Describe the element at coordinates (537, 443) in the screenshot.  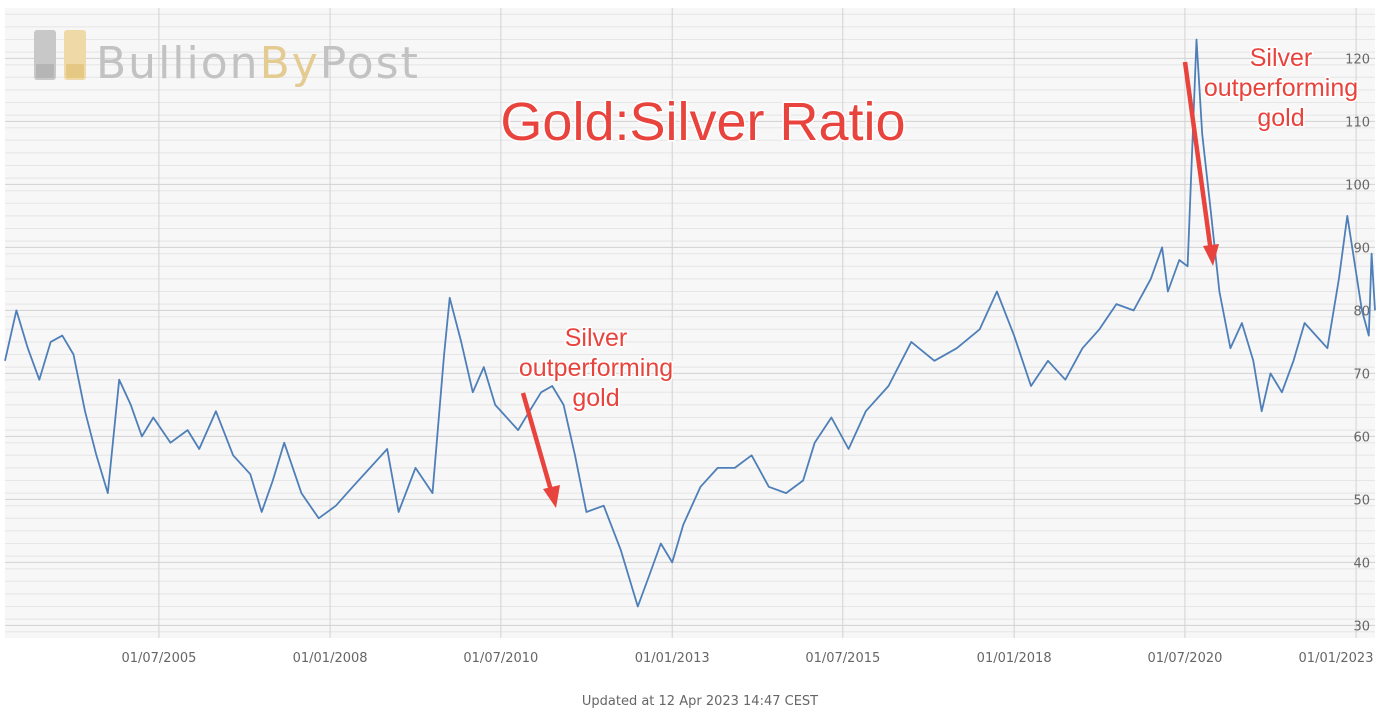
I see `annotation-2011-arrow-shaft` at that location.